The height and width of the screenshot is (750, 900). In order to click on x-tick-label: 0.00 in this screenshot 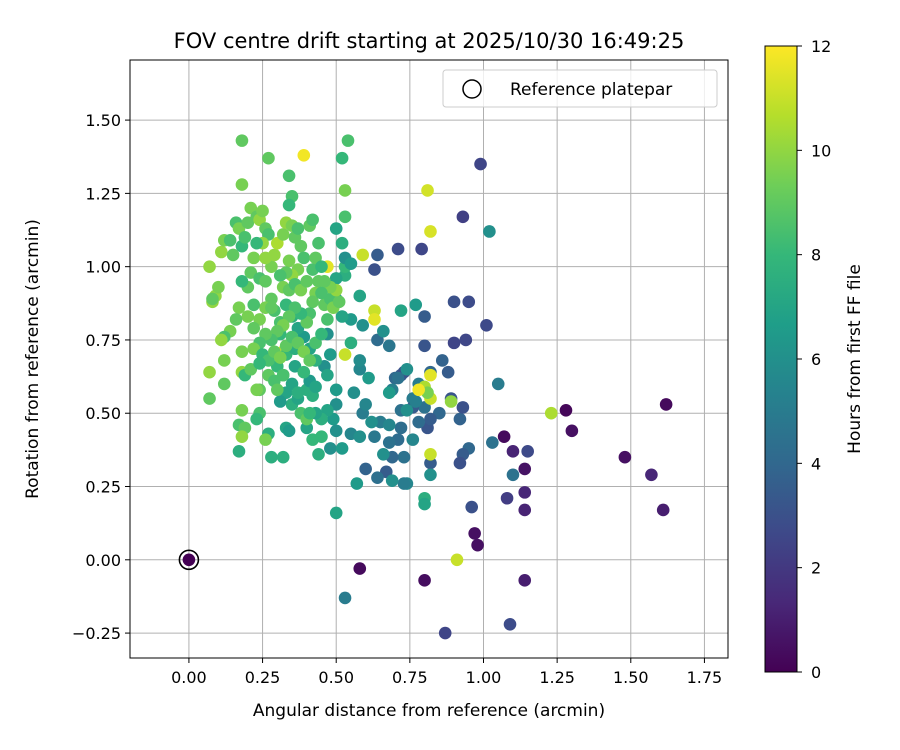, I will do `click(189, 677)`.